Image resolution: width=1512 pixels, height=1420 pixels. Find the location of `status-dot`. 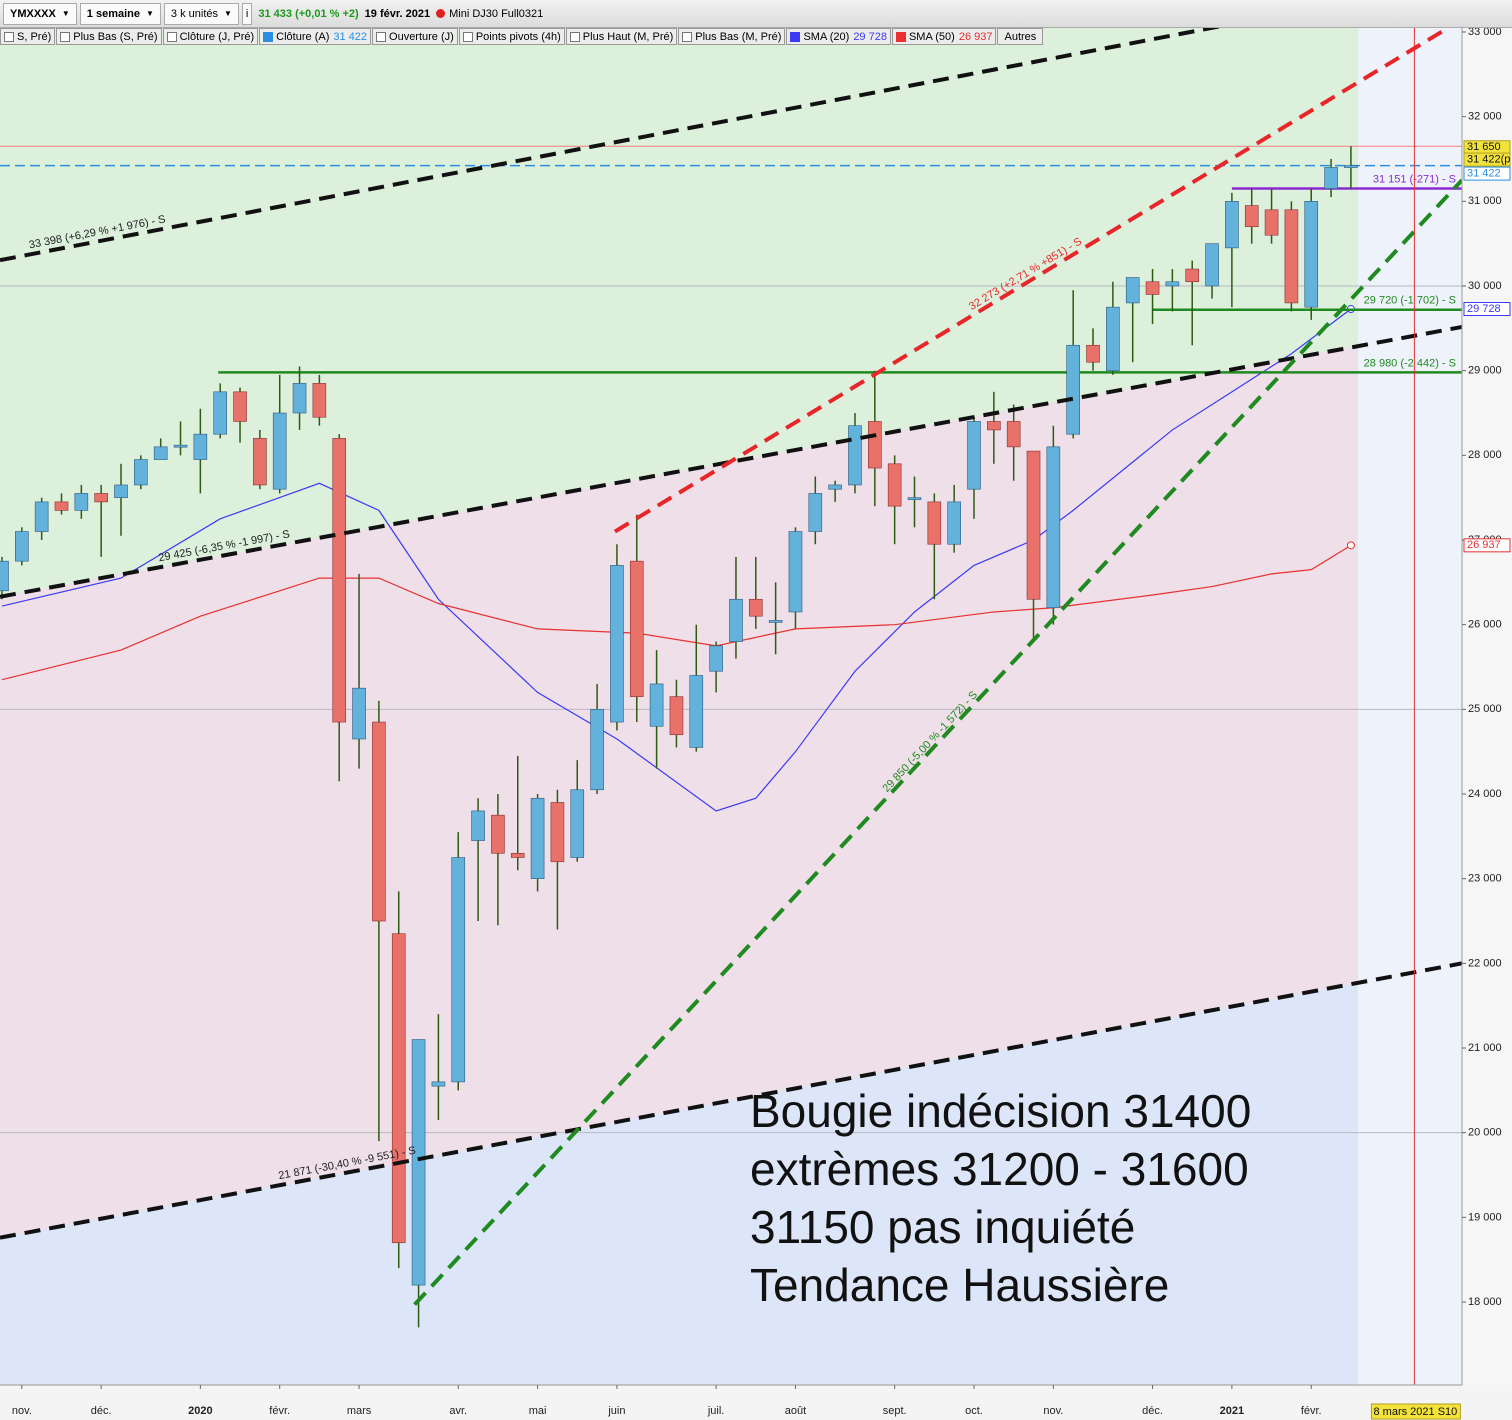

status-dot is located at coordinates (441, 13).